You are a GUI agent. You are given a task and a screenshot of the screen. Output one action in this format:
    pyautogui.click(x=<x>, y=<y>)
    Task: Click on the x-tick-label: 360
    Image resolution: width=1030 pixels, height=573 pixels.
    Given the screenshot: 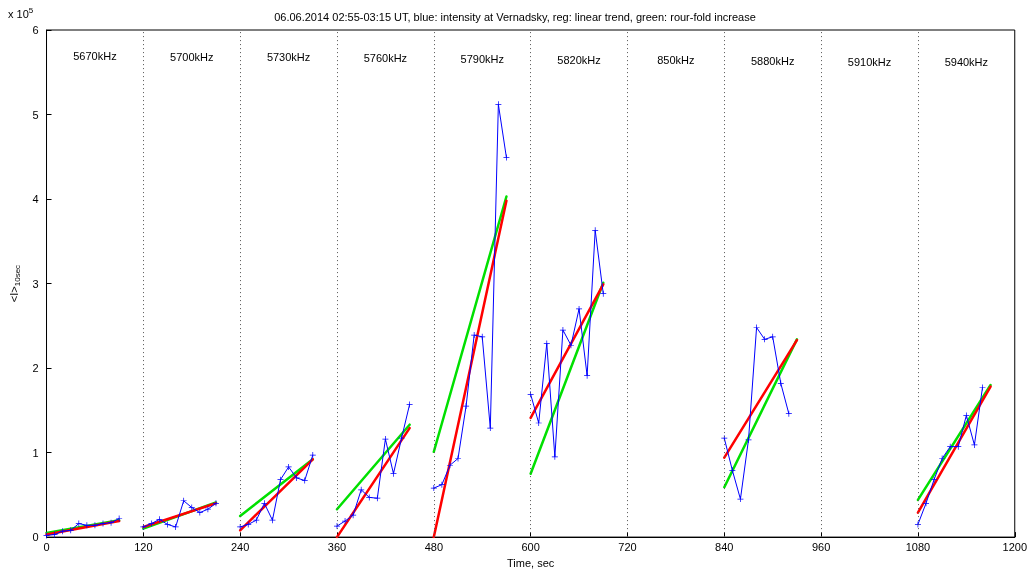 What is the action you would take?
    pyautogui.click(x=337, y=546)
    